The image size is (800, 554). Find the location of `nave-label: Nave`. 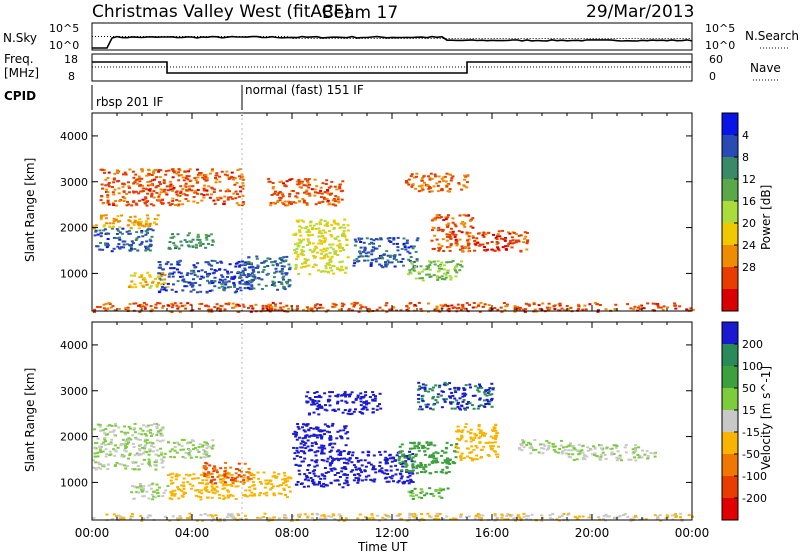

nave-label: Nave is located at coordinates (765, 68).